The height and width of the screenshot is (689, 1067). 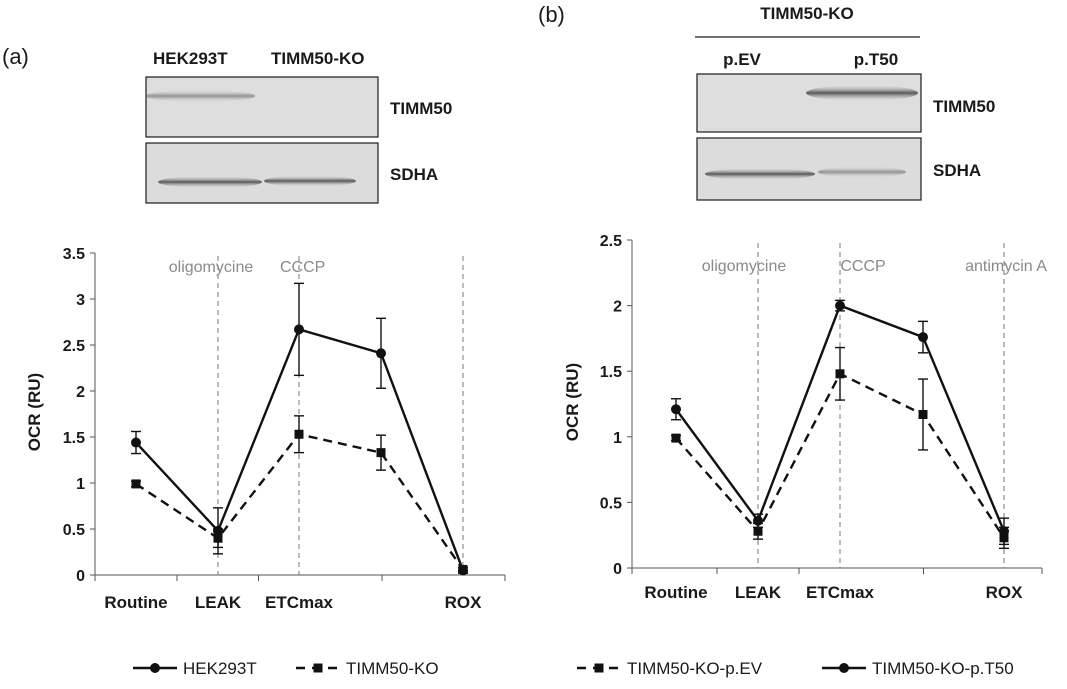 I want to click on legend-label: HEK293T, so click(x=220, y=668).